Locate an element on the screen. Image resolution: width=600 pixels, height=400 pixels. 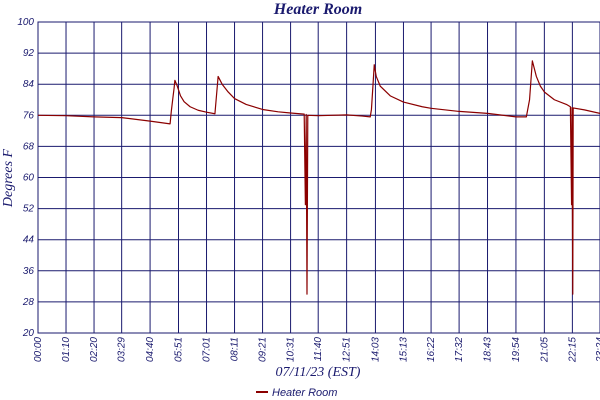
y-tick-label: 52 is located at coordinates (29, 209).